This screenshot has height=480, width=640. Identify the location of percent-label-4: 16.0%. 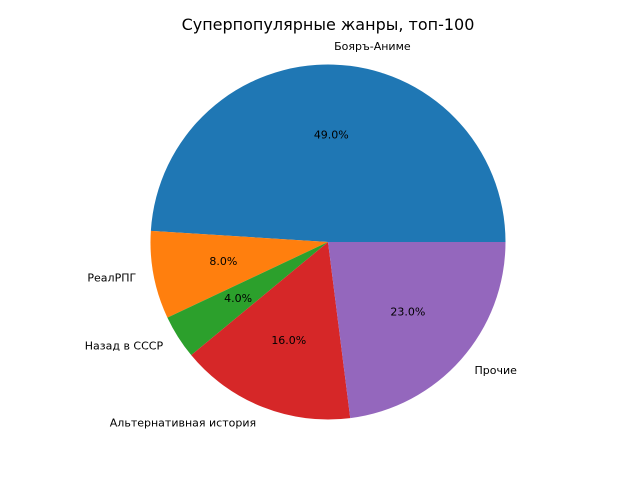
(288, 340).